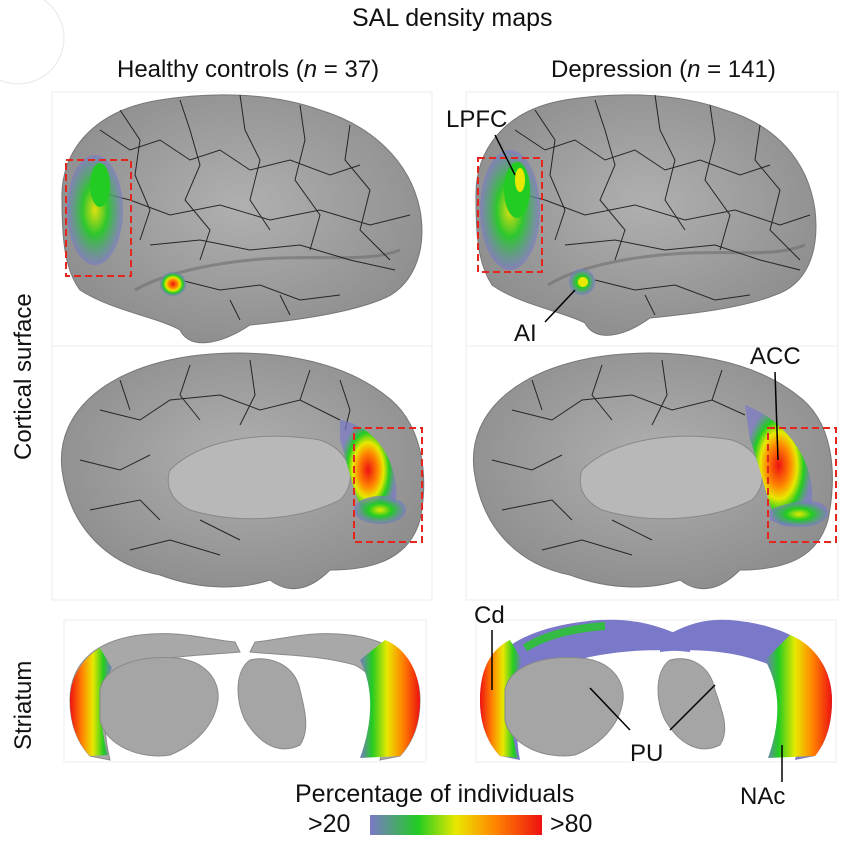  What do you see at coordinates (23, 376) in the screenshot?
I see `row-label-cortical: Cortical surface` at bounding box center [23, 376].